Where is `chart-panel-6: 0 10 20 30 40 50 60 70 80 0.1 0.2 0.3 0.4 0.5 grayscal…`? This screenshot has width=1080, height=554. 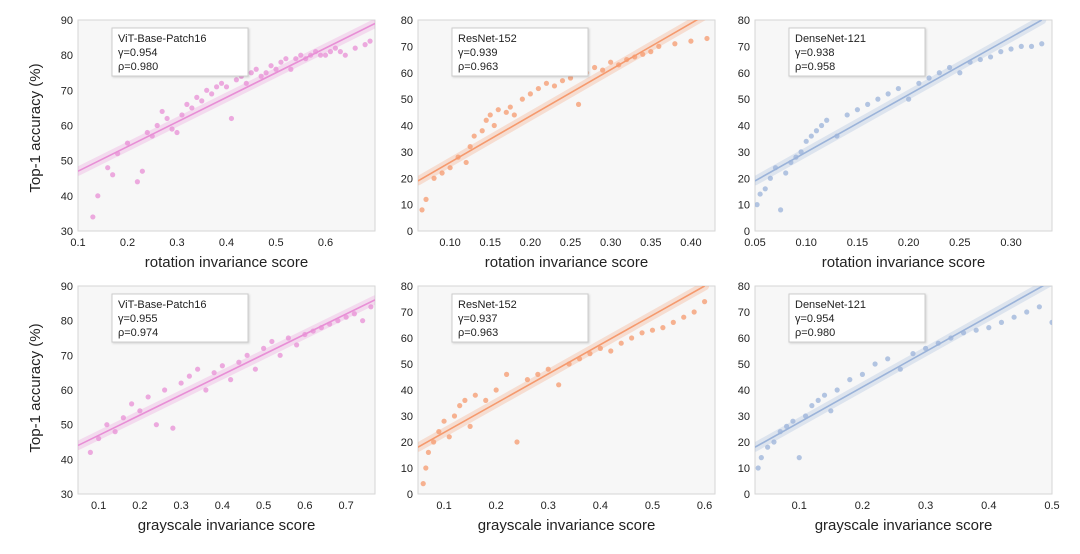 chart-panel-6: 0 10 20 30 40 50 60 70 80 0.1 0.2 0.3 0.4 0.5 grayscal… is located at coordinates (899, 407).